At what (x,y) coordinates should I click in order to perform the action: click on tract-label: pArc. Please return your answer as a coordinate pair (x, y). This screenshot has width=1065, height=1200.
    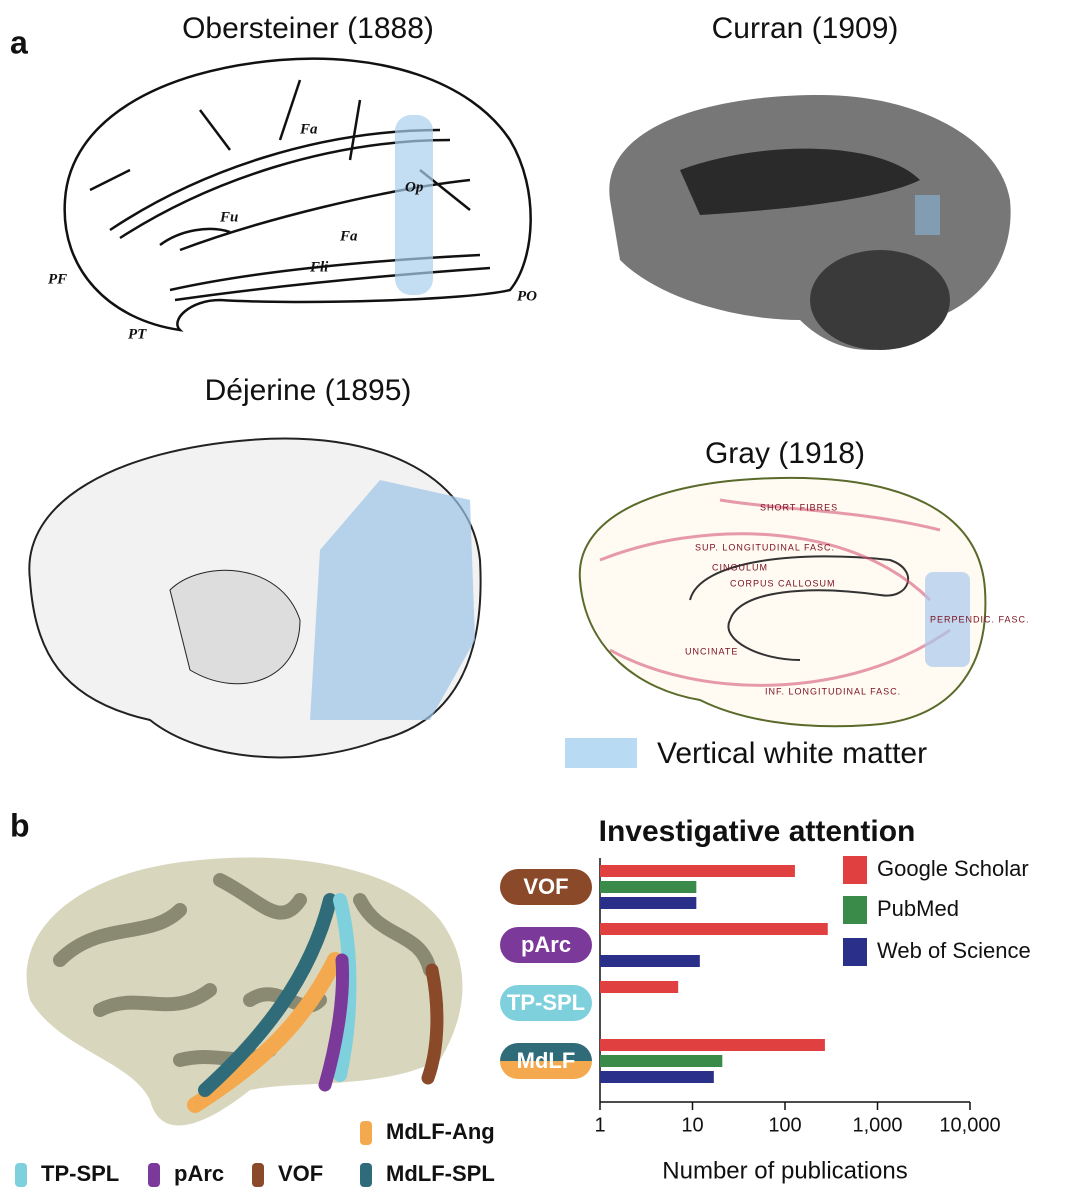
    Looking at the image, I should click on (199, 1173).